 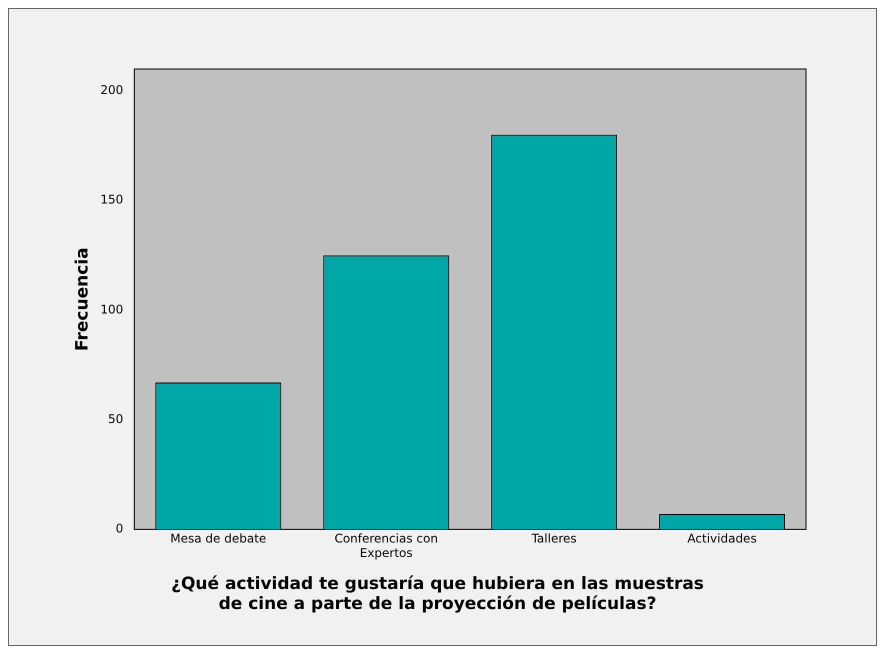 What do you see at coordinates (82, 299) in the screenshot?
I see `y-axis-title: Frecuencia` at bounding box center [82, 299].